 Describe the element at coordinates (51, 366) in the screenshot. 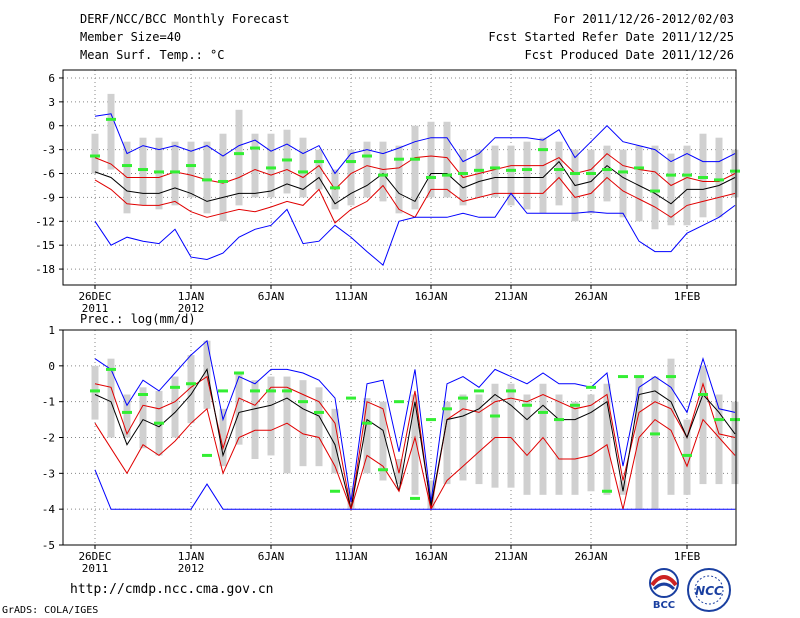

I see `prec-ytick-label-1: 0` at that location.